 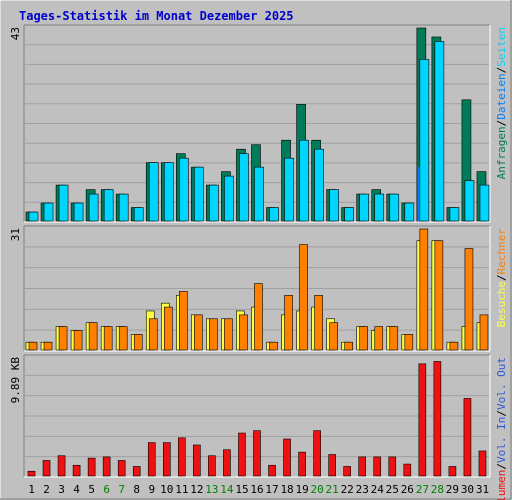 What do you see at coordinates (166, 489) in the screenshot?
I see `x-tick-label: 10` at bounding box center [166, 489].